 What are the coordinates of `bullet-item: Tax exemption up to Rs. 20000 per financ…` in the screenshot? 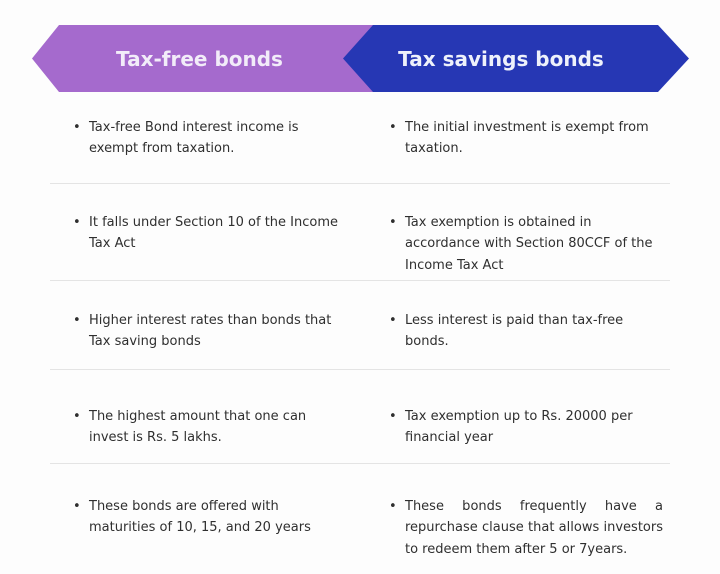 It's located at (525, 427).